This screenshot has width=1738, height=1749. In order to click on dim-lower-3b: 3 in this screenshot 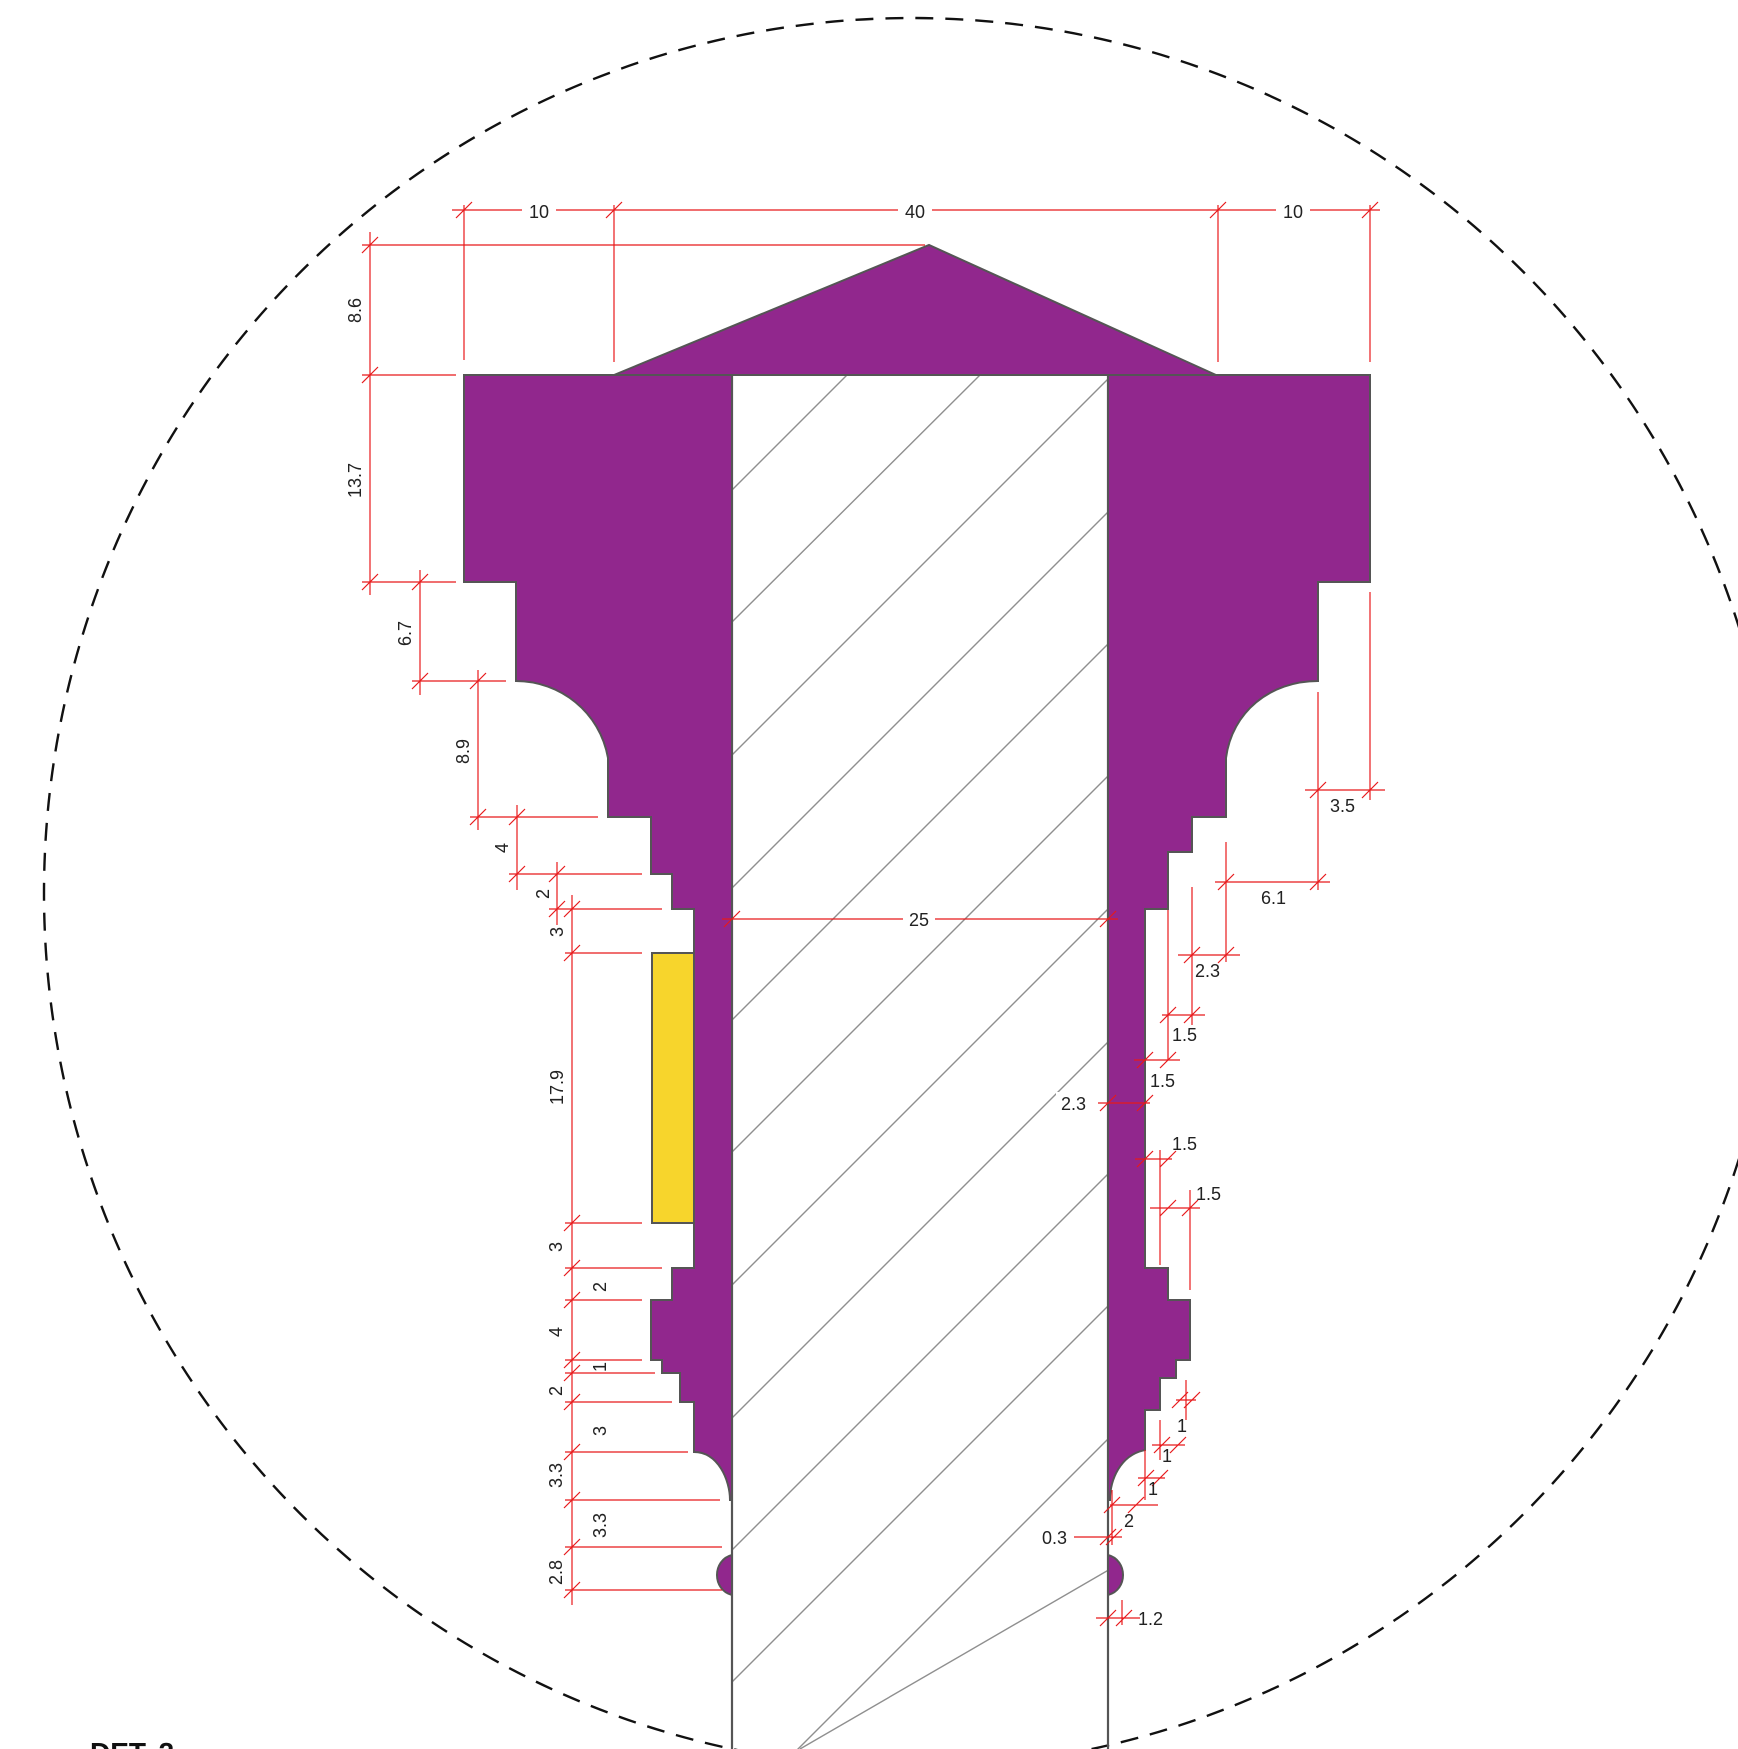, I will do `click(600, 1431)`.